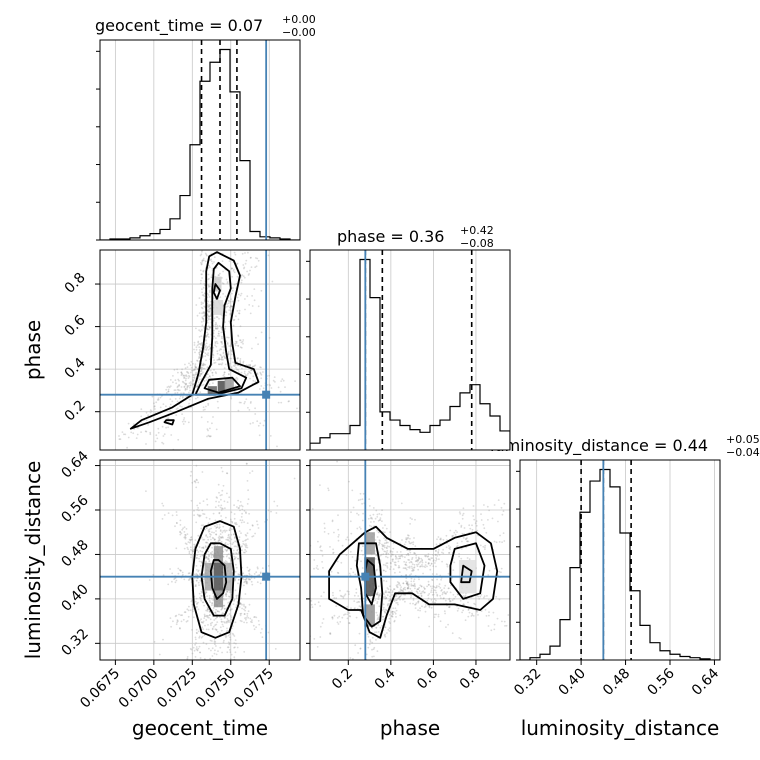  Describe the element at coordinates (415, 237) in the screenshot. I see `title-phase: phase = 0.36 +0.42 −0.08` at that location.